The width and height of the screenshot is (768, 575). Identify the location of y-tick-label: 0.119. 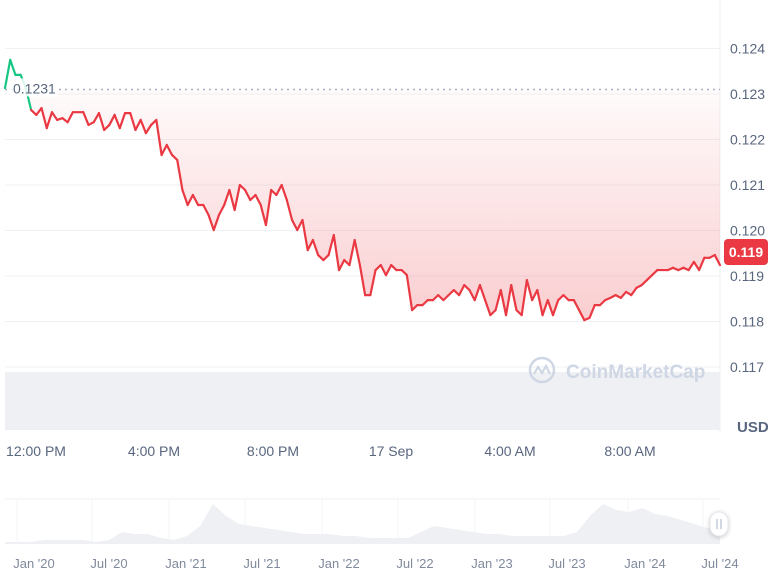
(747, 276).